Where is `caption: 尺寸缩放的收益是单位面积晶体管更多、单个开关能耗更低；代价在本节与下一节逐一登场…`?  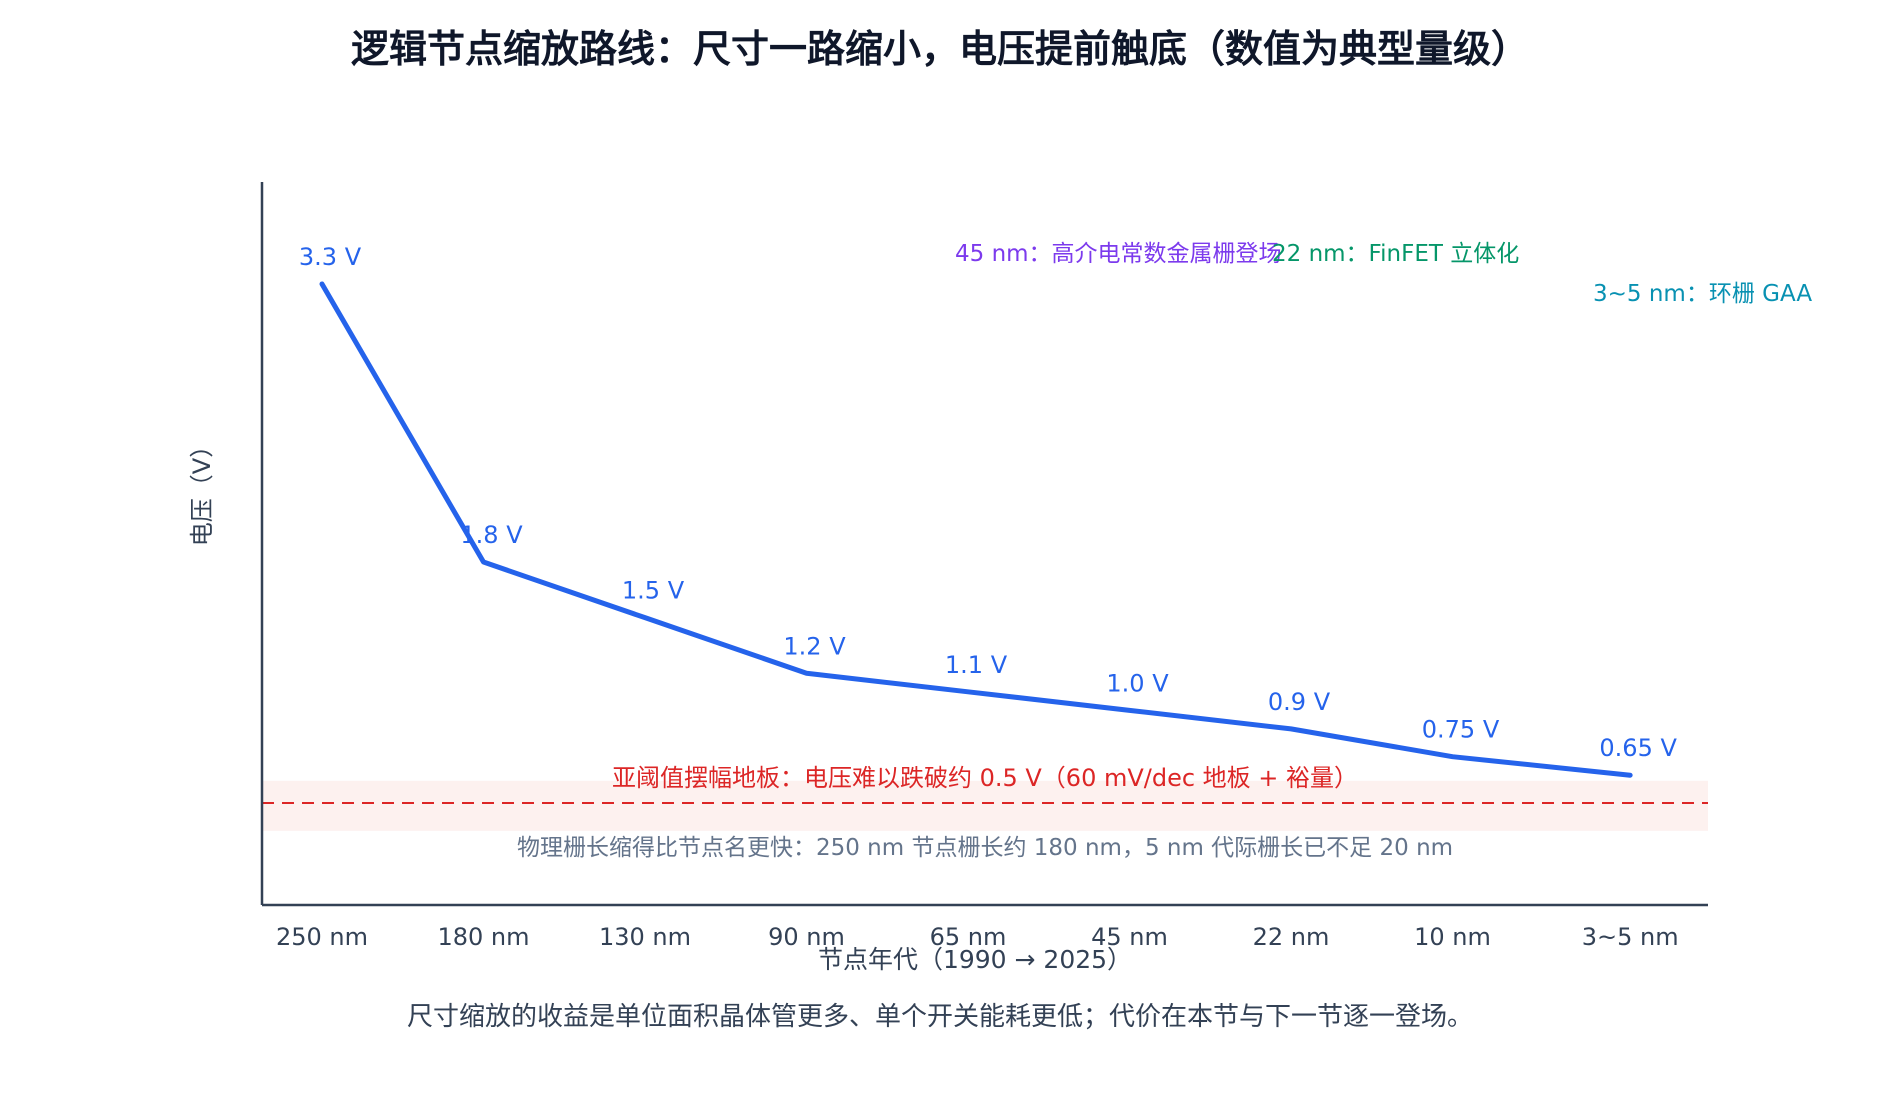 caption: 尺寸缩放的收益是单位面积晶体管更多、单个开关能耗更低；代价在本节与下一节逐一登场… is located at coordinates (940, 1017).